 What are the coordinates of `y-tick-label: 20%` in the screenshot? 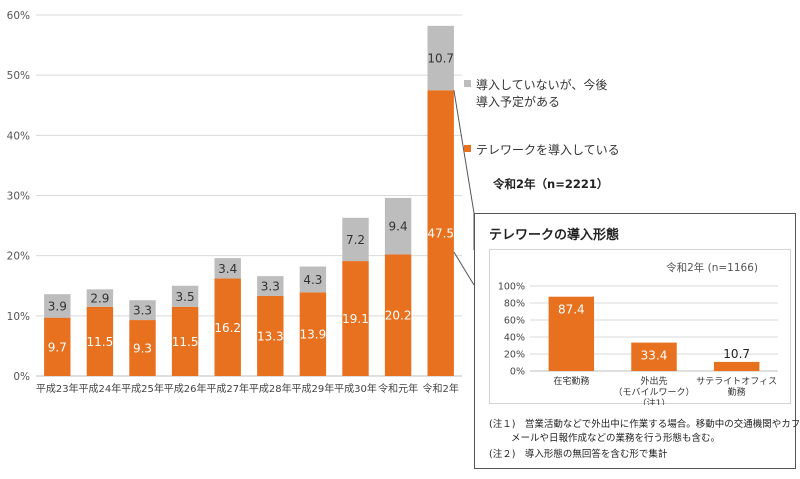 It's located at (18, 257).